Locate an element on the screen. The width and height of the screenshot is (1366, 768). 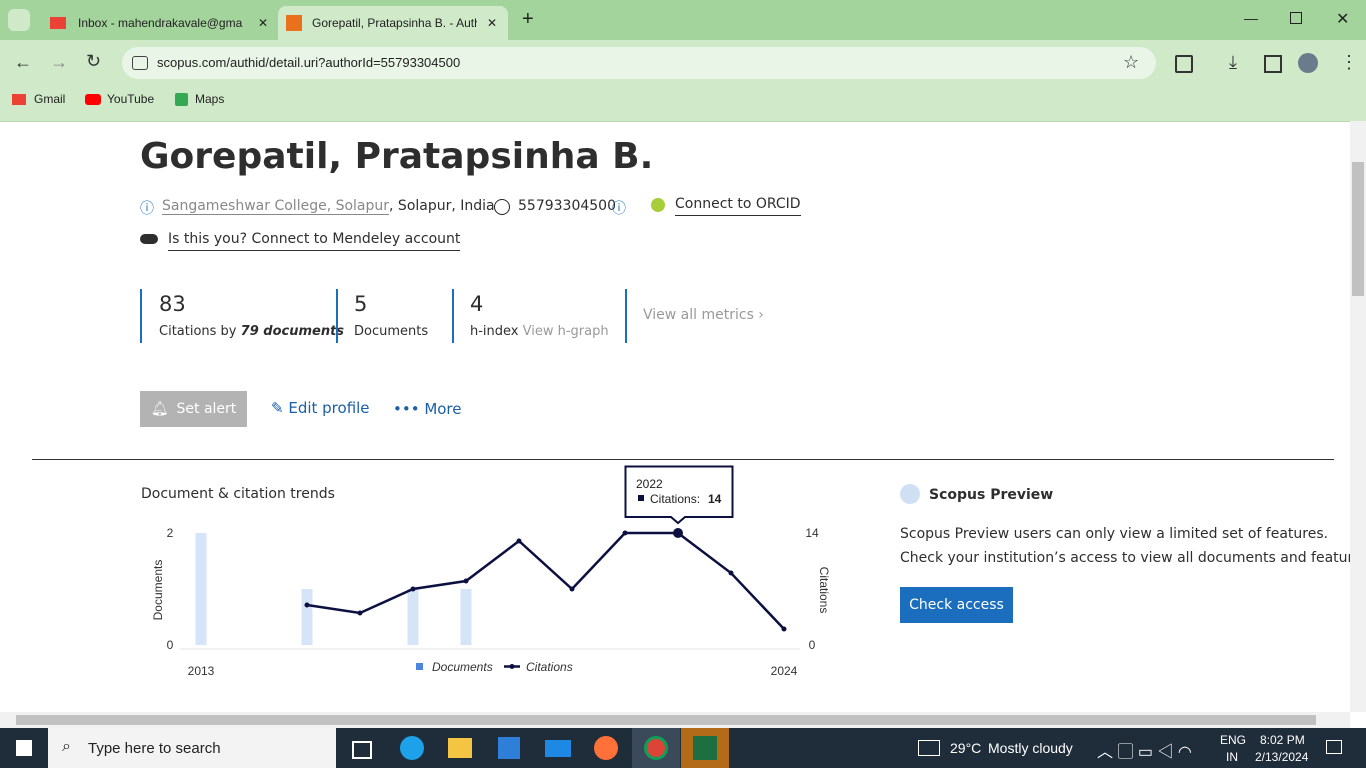
address-bar is located at coordinates (639, 63).